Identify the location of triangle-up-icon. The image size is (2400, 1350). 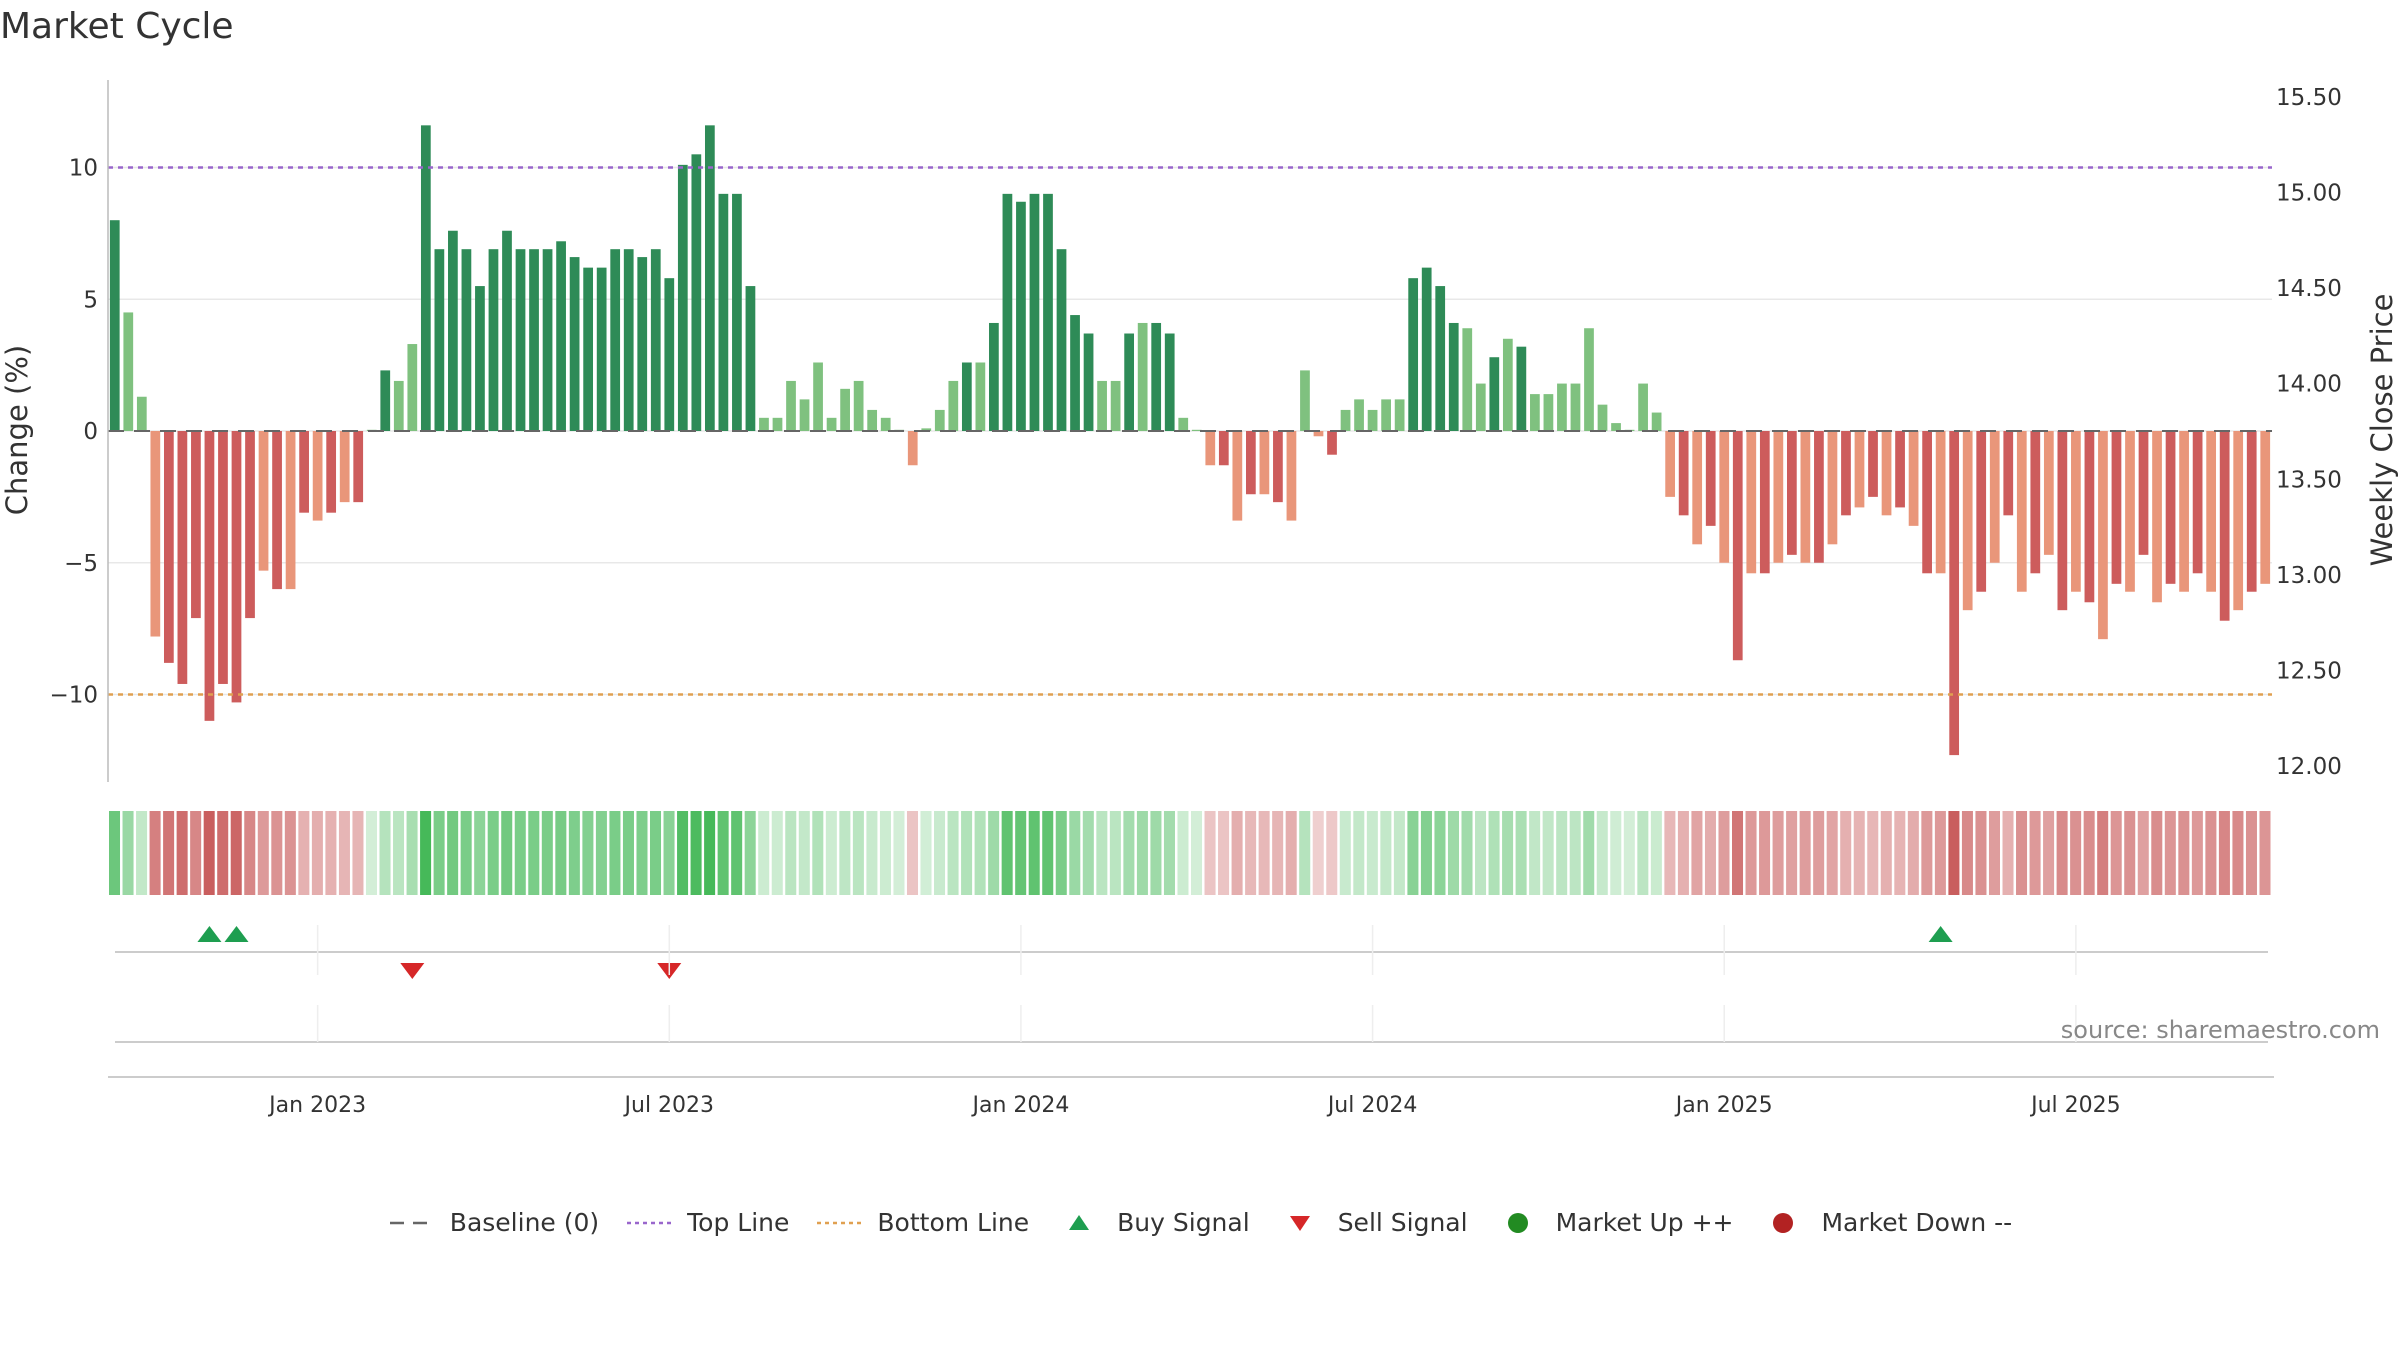
(1079, 1222).